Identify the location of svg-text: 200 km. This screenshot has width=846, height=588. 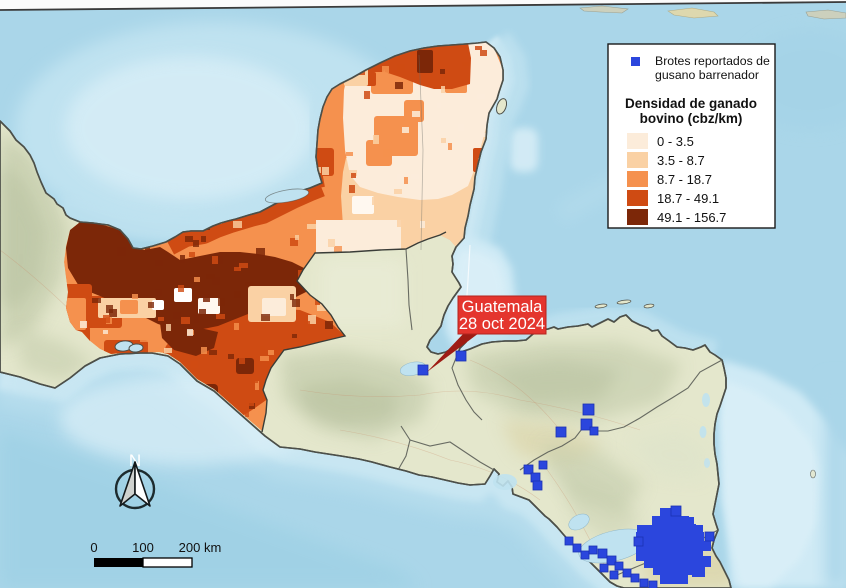
(200, 547).